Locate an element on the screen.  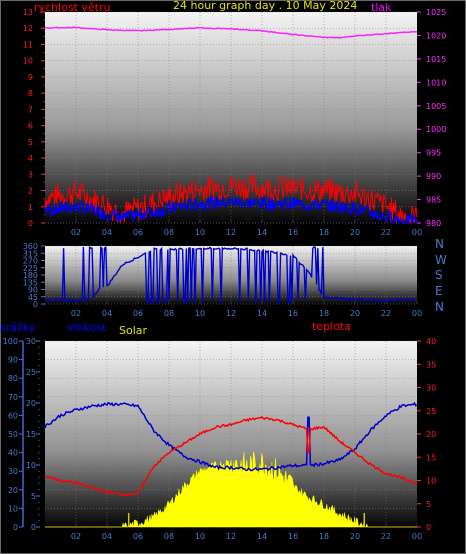
panel3-right-tick-label: 20 is located at coordinates (431, 434).